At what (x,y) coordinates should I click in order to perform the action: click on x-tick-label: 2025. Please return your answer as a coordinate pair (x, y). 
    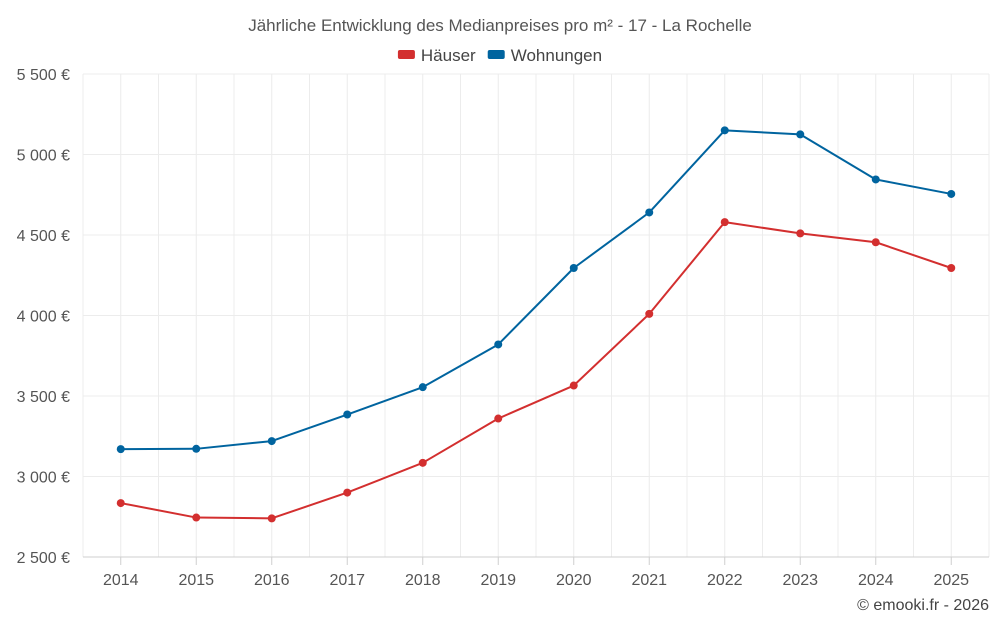
    Looking at the image, I should click on (951, 580).